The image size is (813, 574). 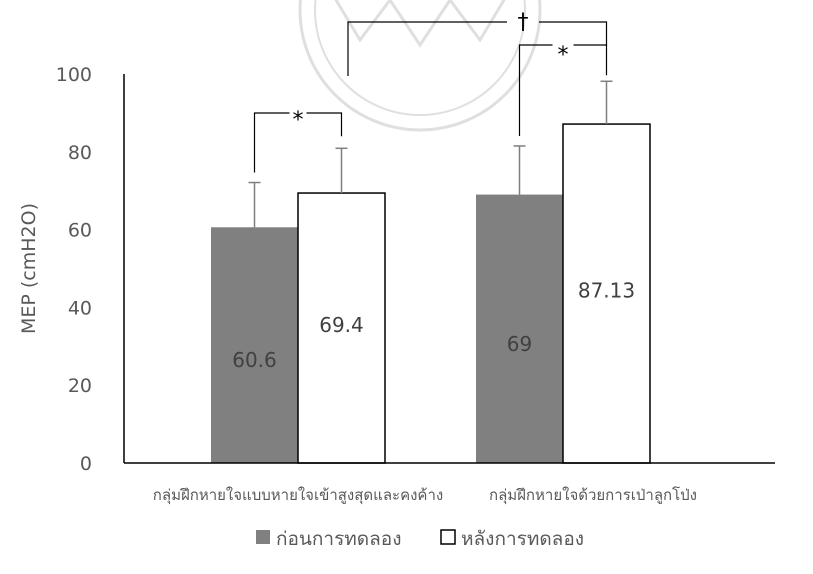 What do you see at coordinates (522, 539) in the screenshot?
I see `legend-label: หลังการทดลอง` at bounding box center [522, 539].